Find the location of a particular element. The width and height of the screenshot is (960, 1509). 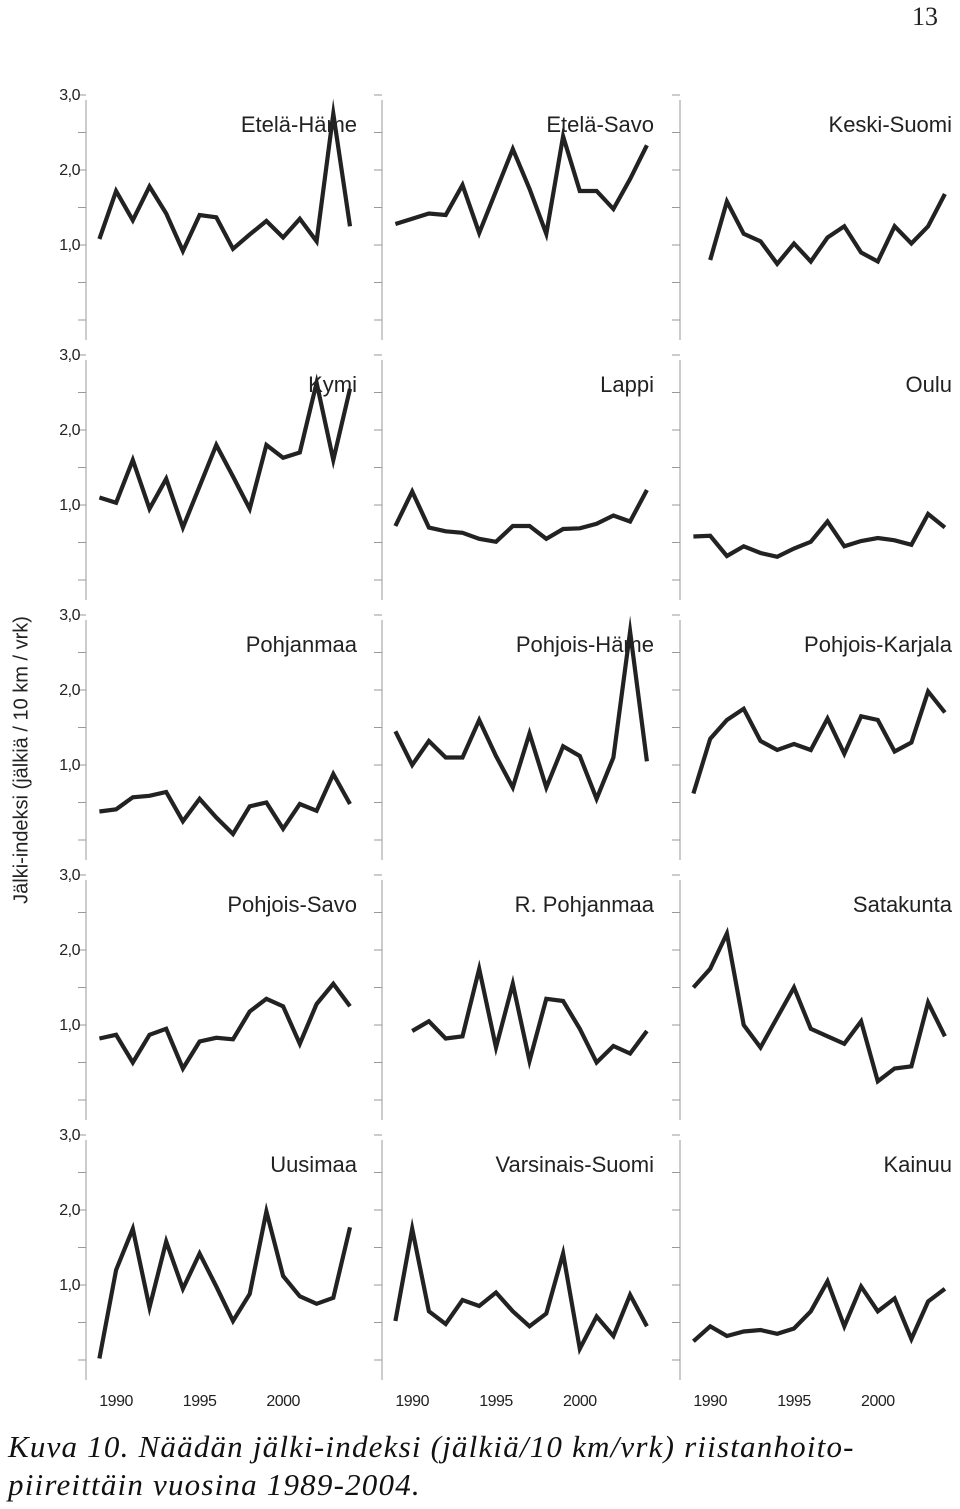

panel-keski-suomi: Keski-Suomi is located at coordinates (812, 217).